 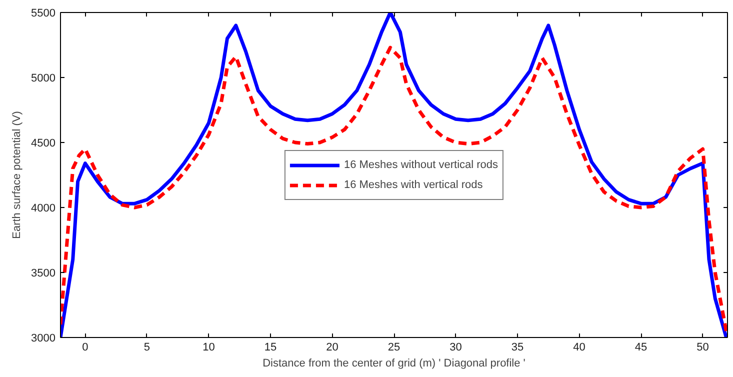 What do you see at coordinates (43, 274) in the screenshot?
I see `y-tick-label: 3500` at bounding box center [43, 274].